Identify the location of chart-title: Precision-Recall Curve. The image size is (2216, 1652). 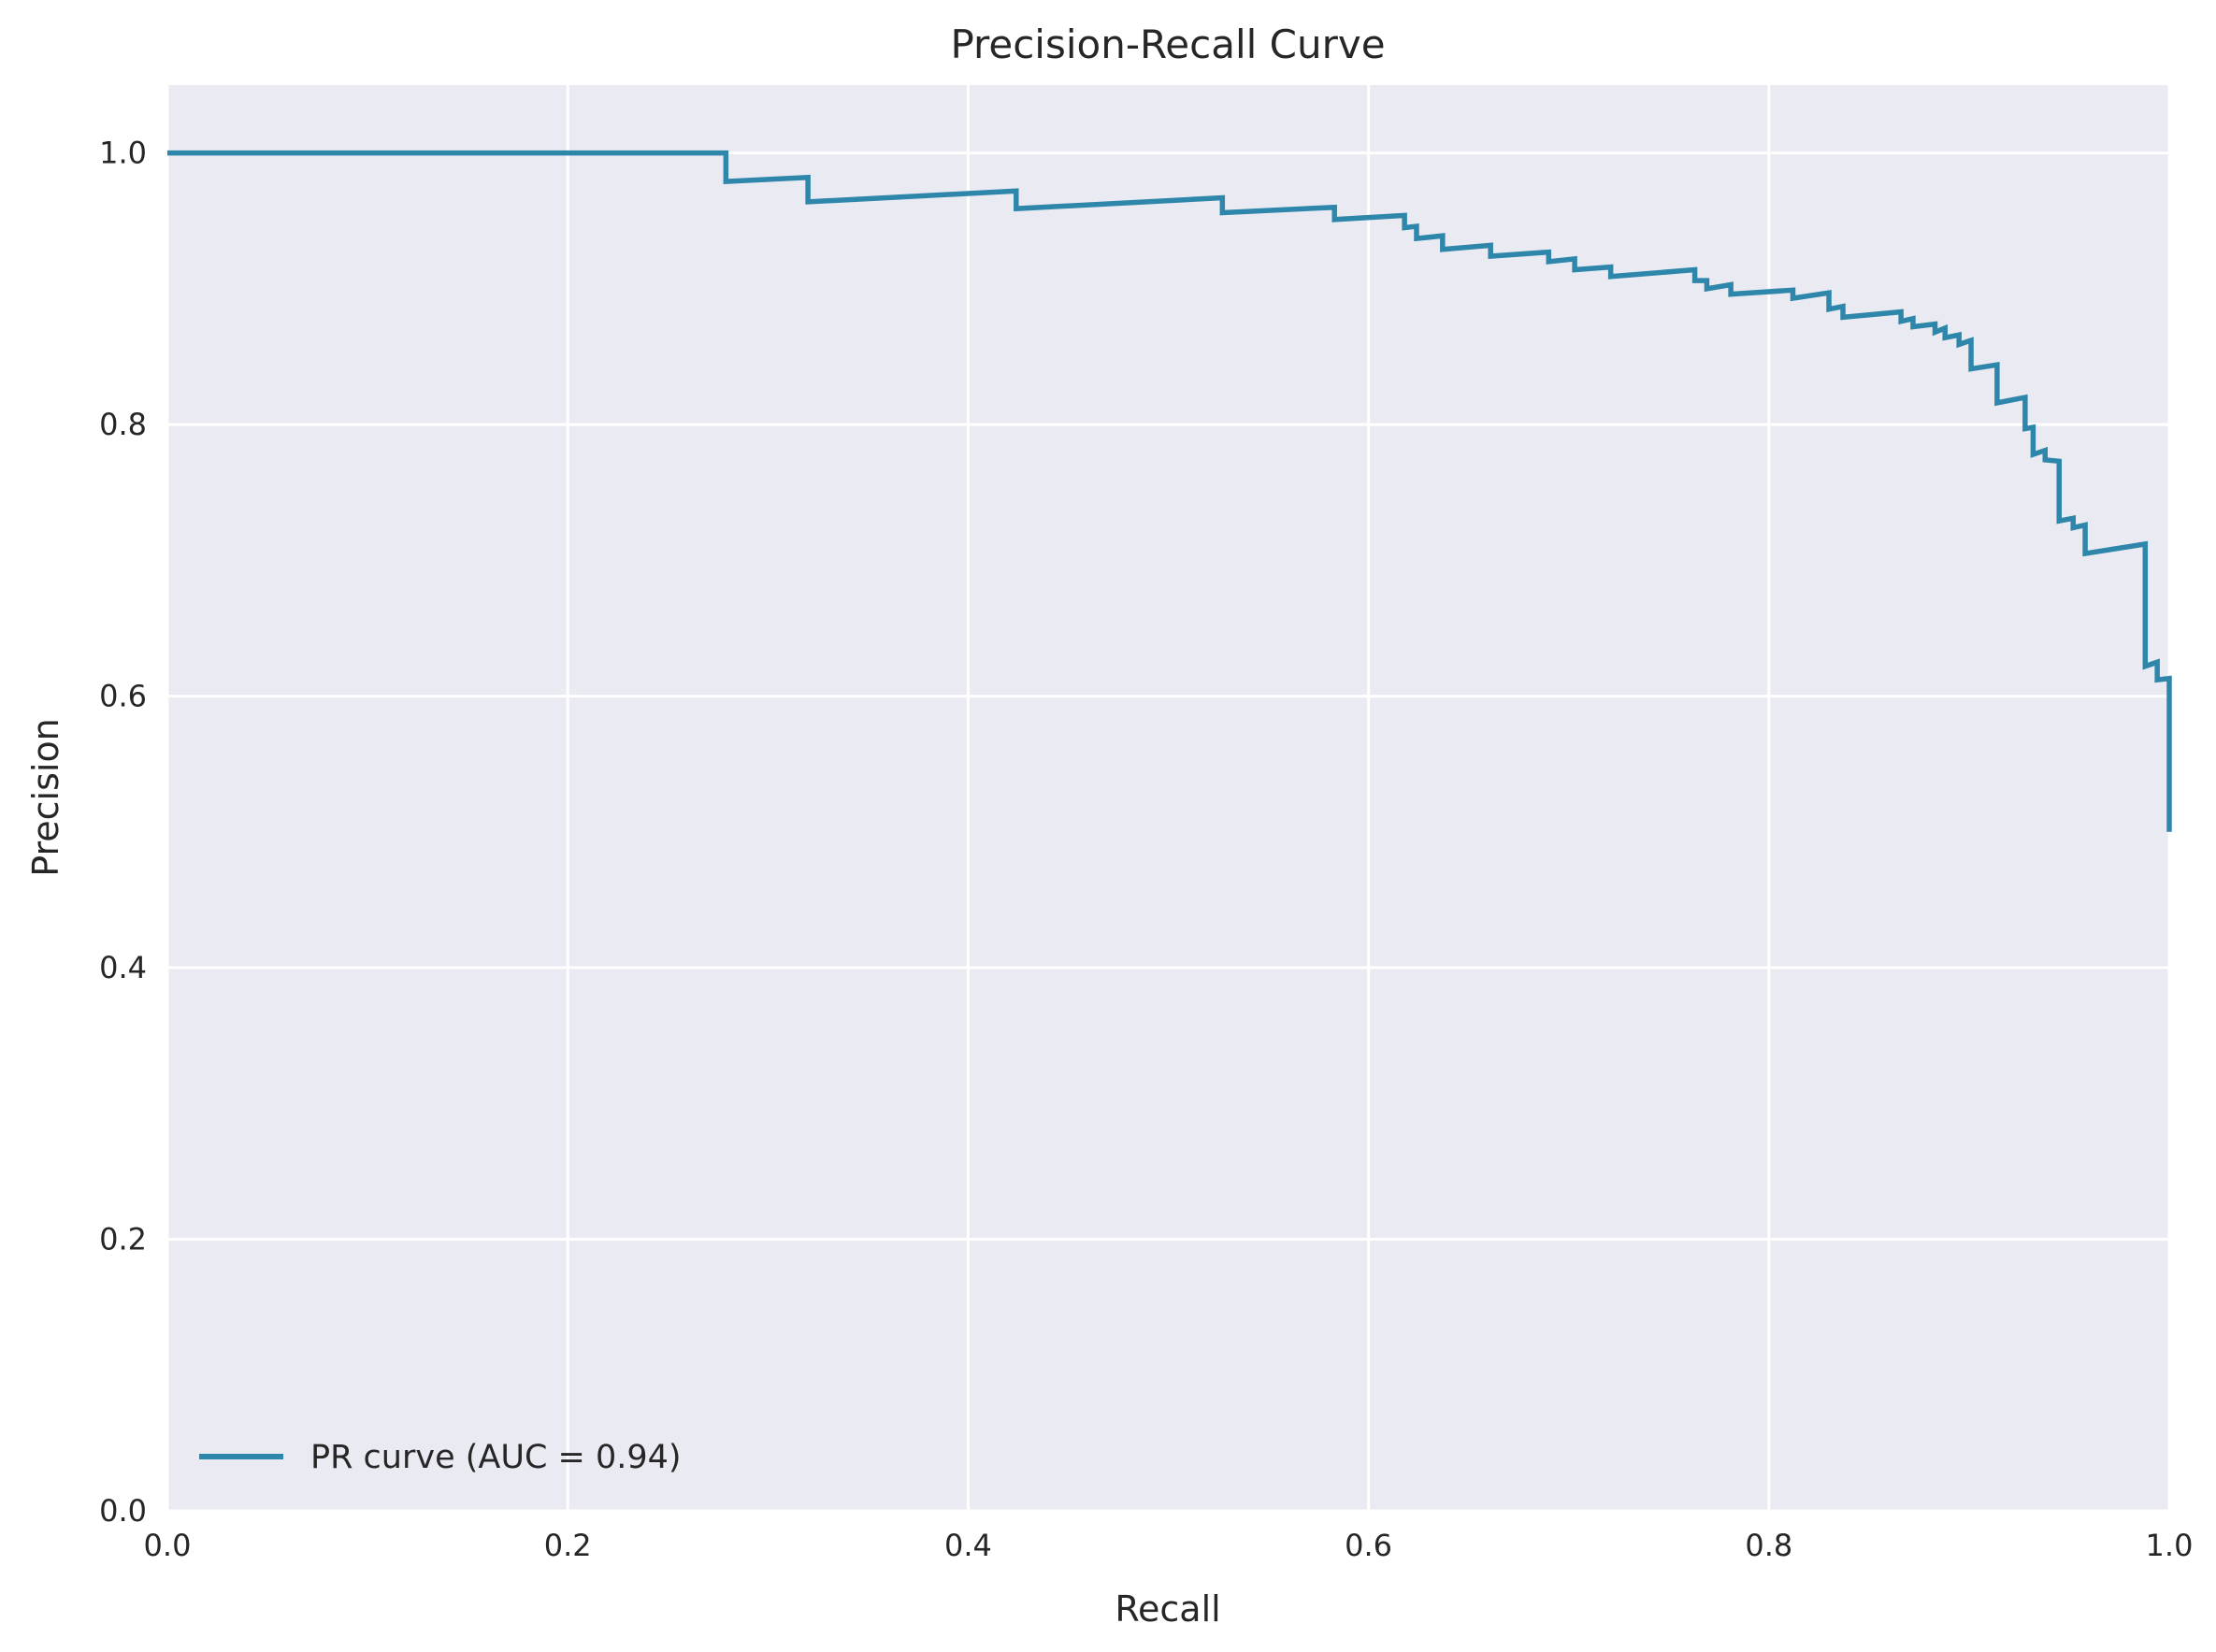
(1167, 44).